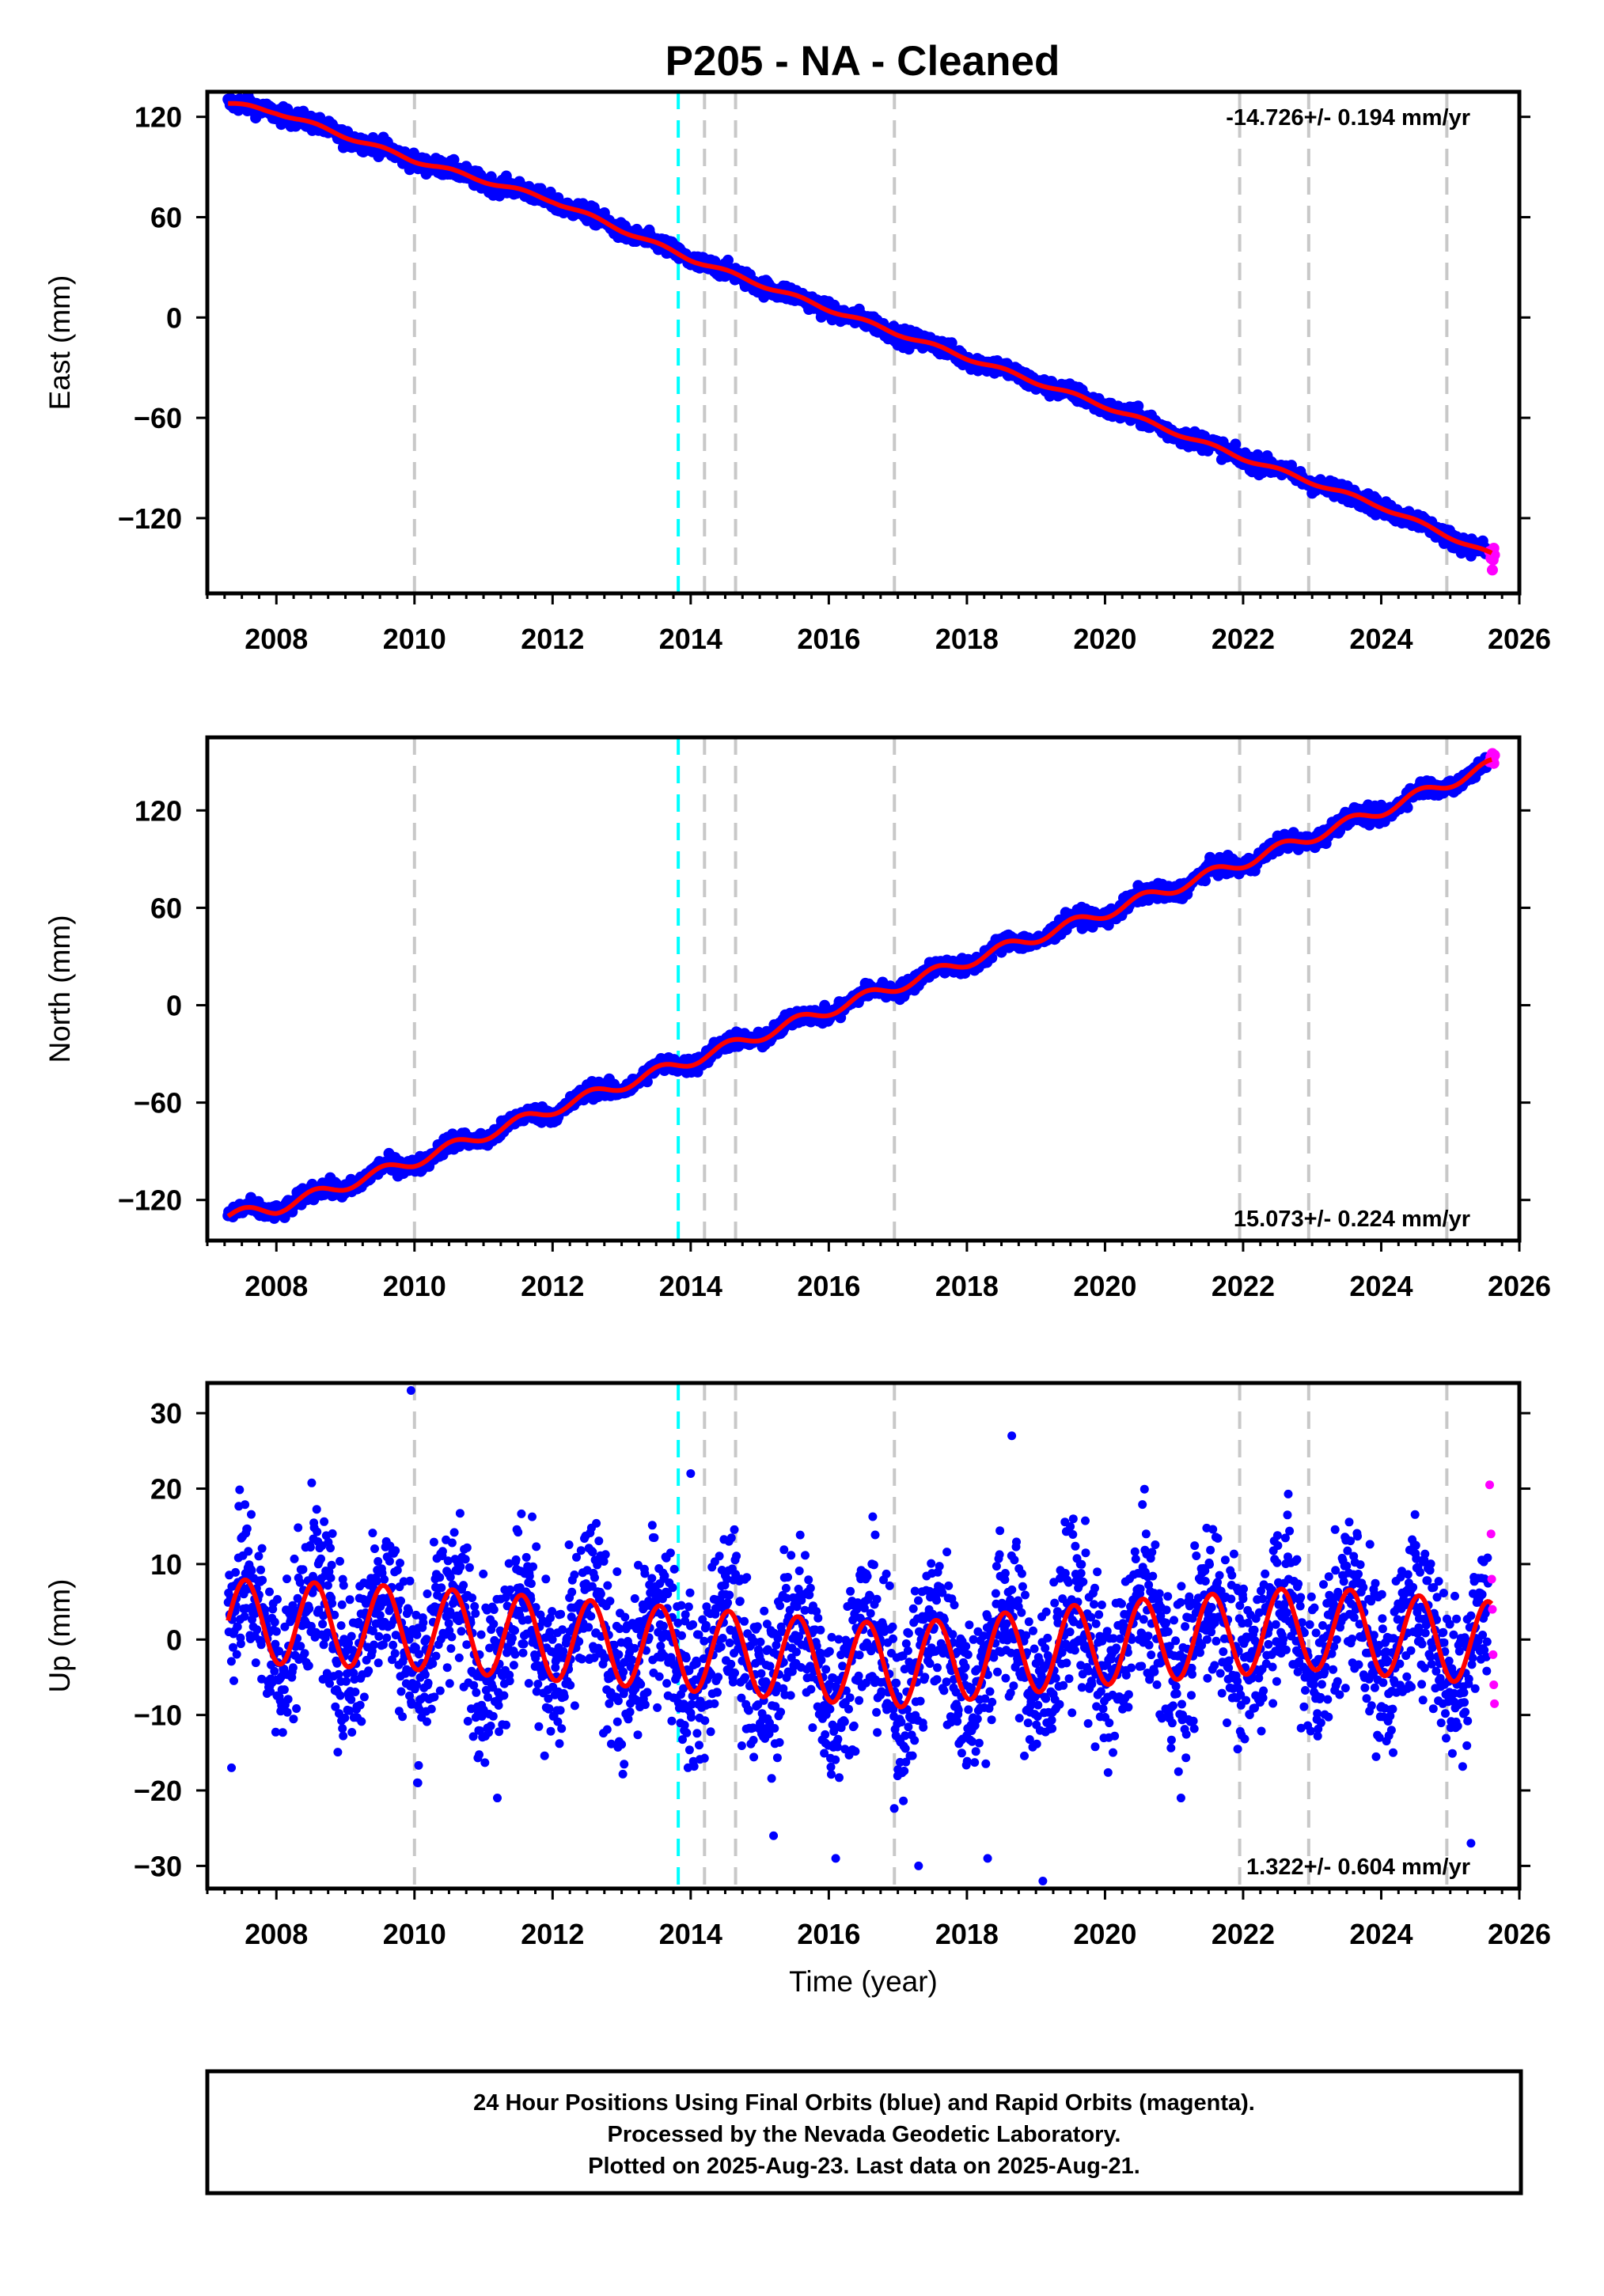  What do you see at coordinates (552, 639) in the screenshot?
I see `x-tick-label: 2012` at bounding box center [552, 639].